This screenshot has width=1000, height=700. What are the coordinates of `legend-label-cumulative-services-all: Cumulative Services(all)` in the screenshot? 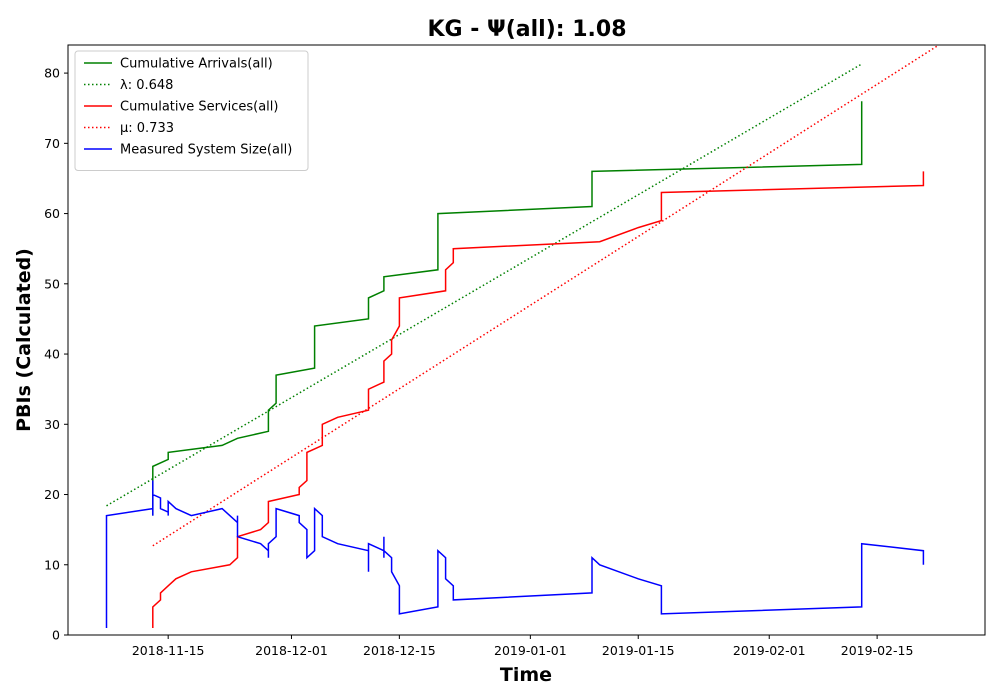 It's located at (199, 107).